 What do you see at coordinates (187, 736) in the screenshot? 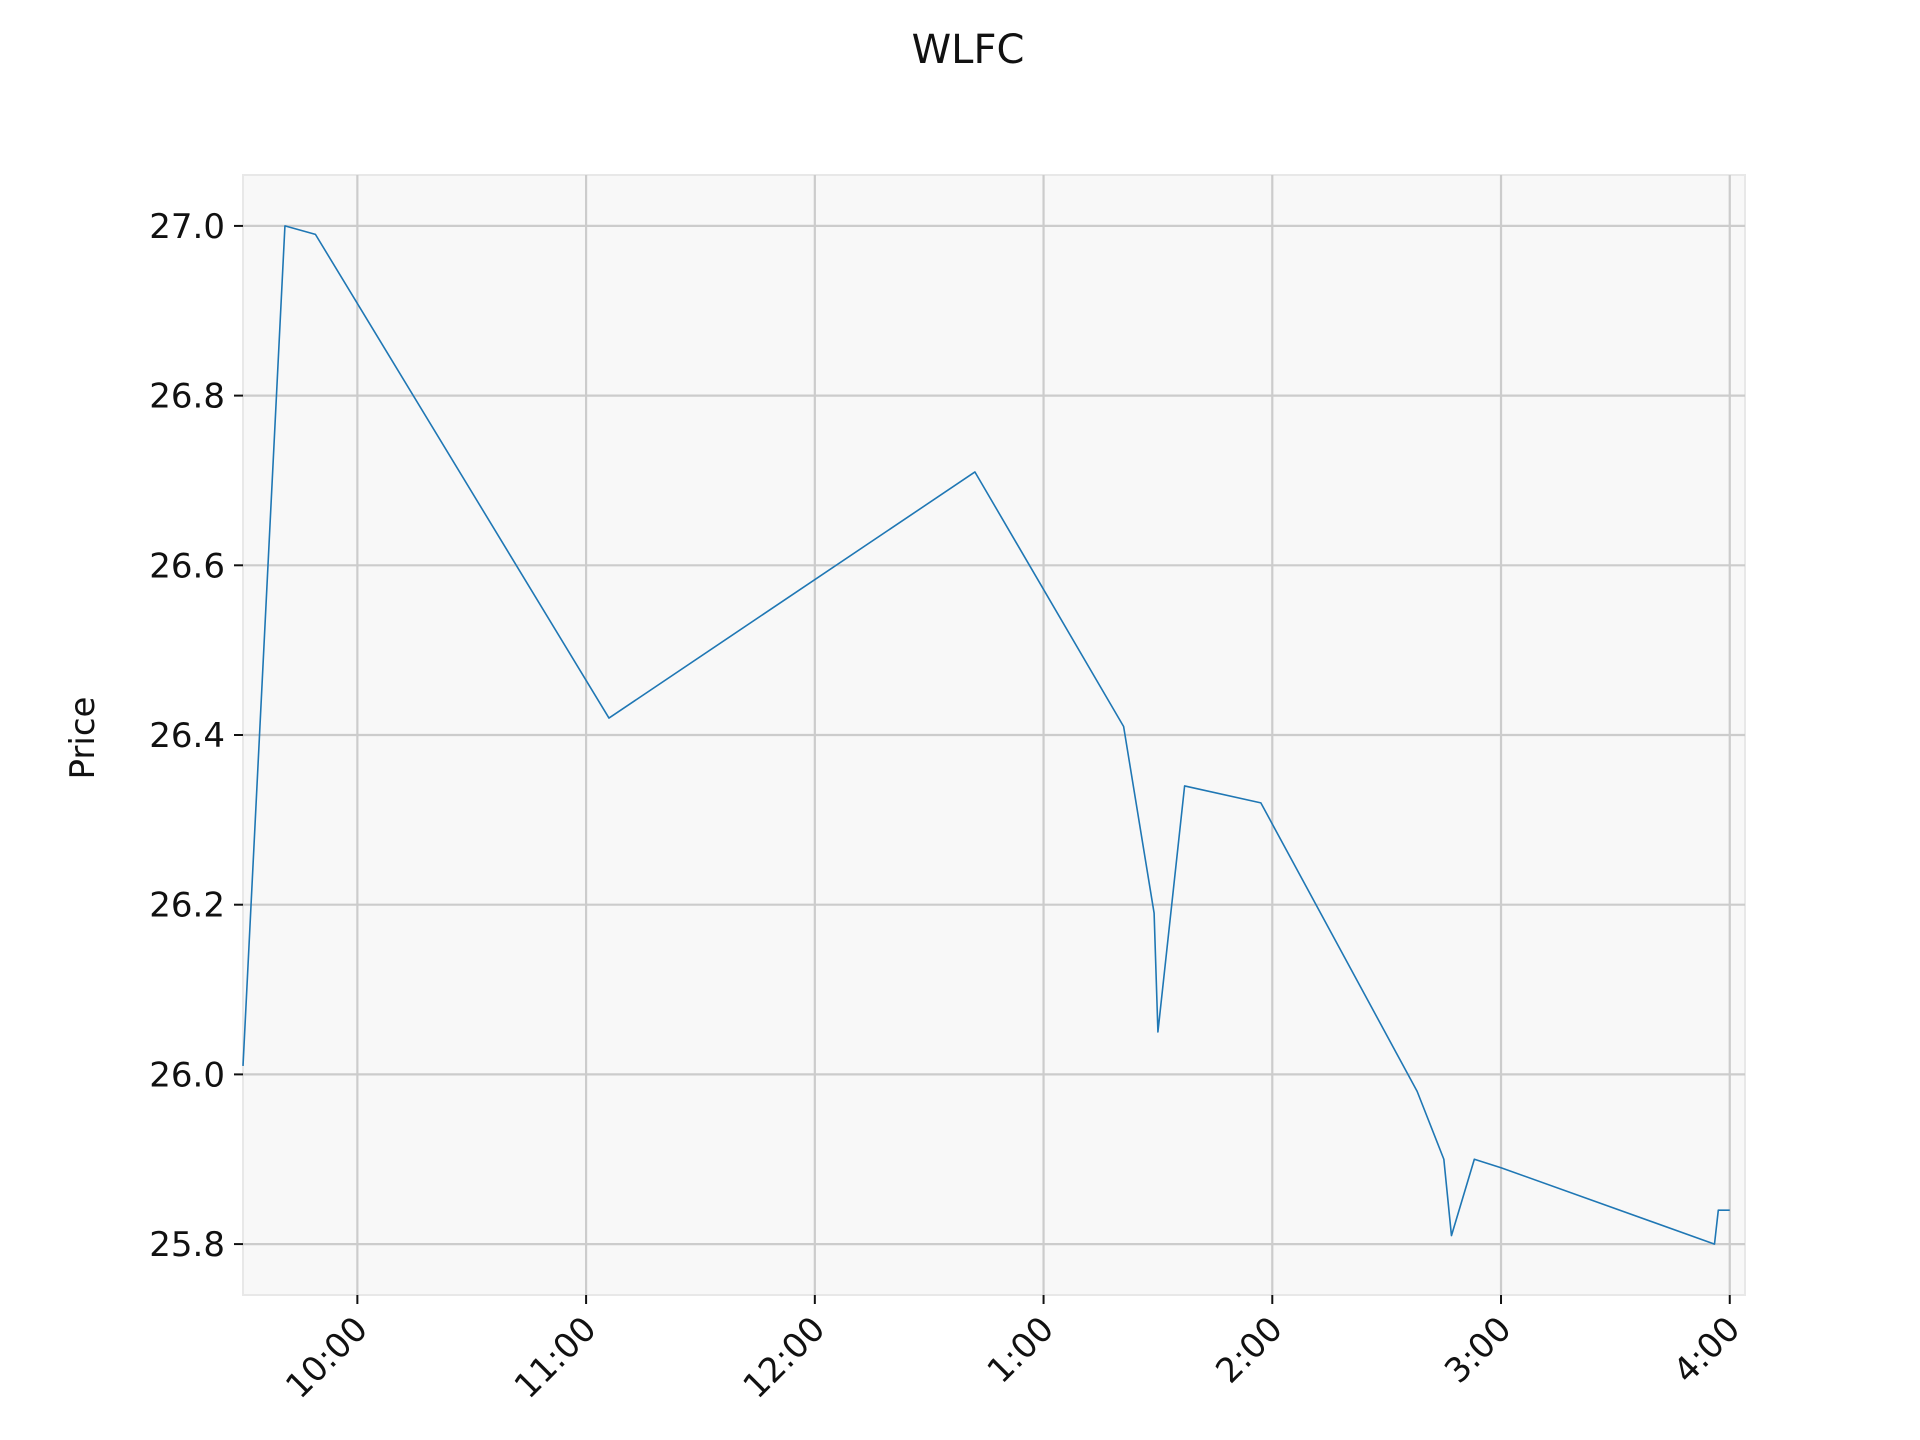
I see `y-tick-label: 26.4` at bounding box center [187, 736].